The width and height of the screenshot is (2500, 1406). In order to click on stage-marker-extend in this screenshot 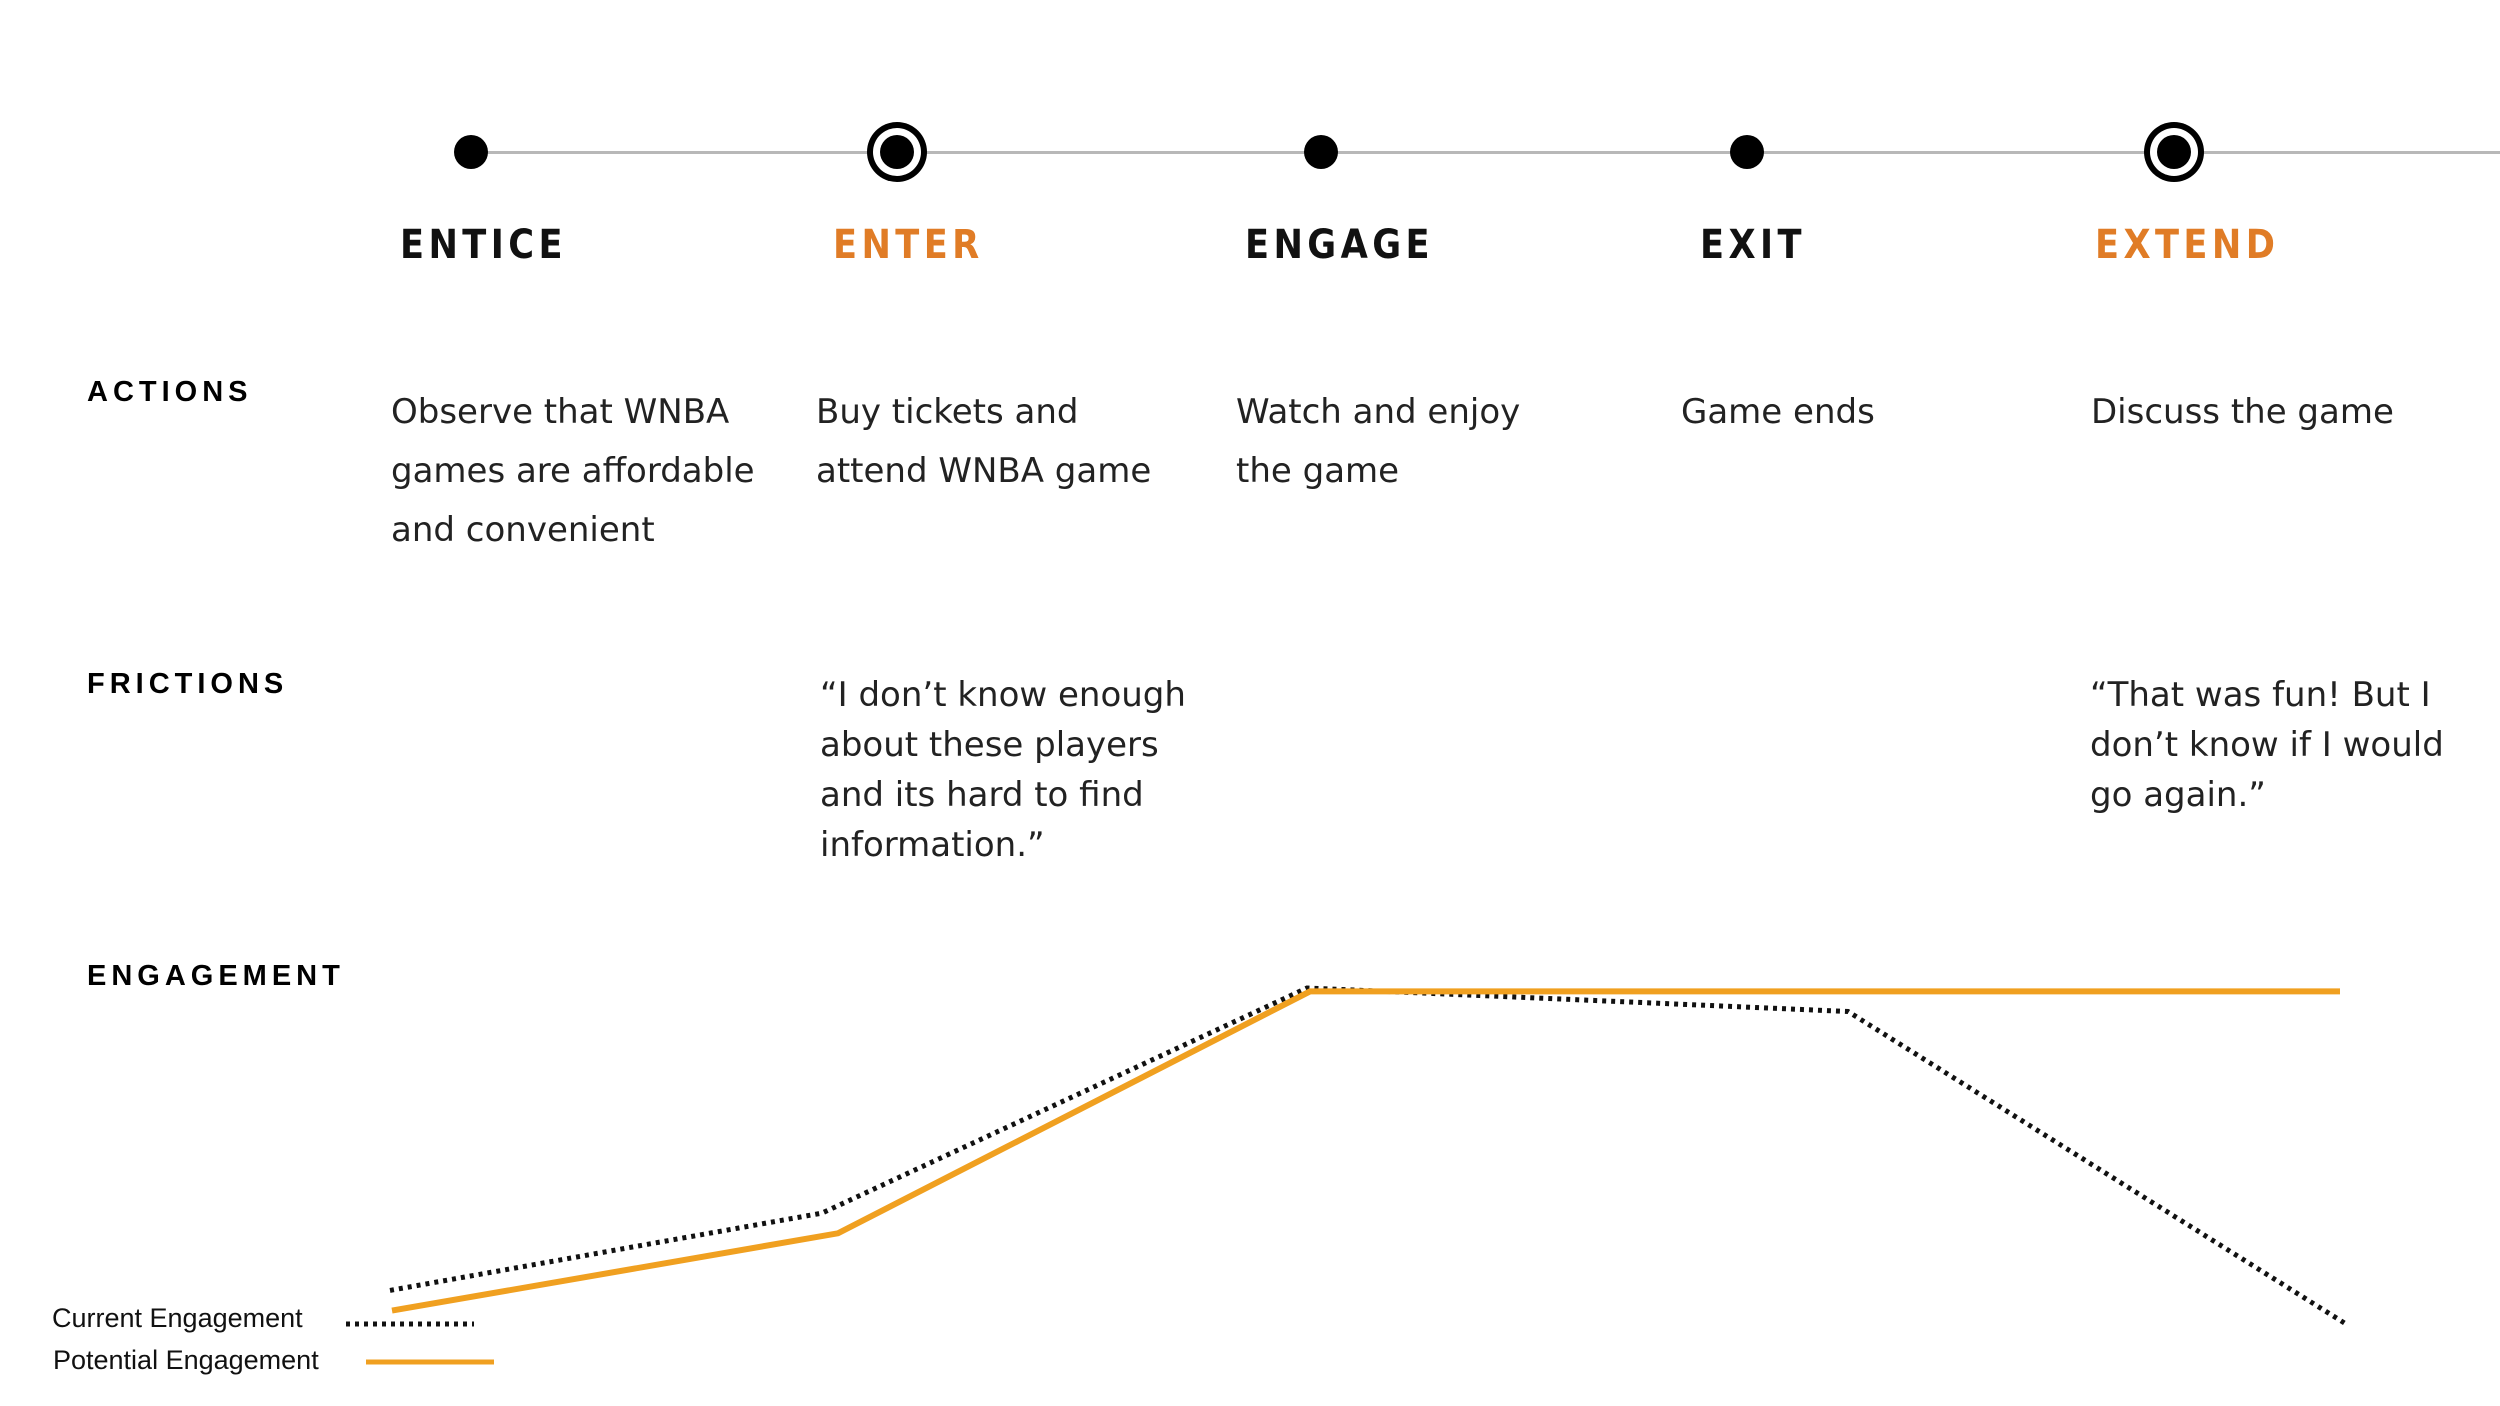, I will do `click(2174, 152)`.